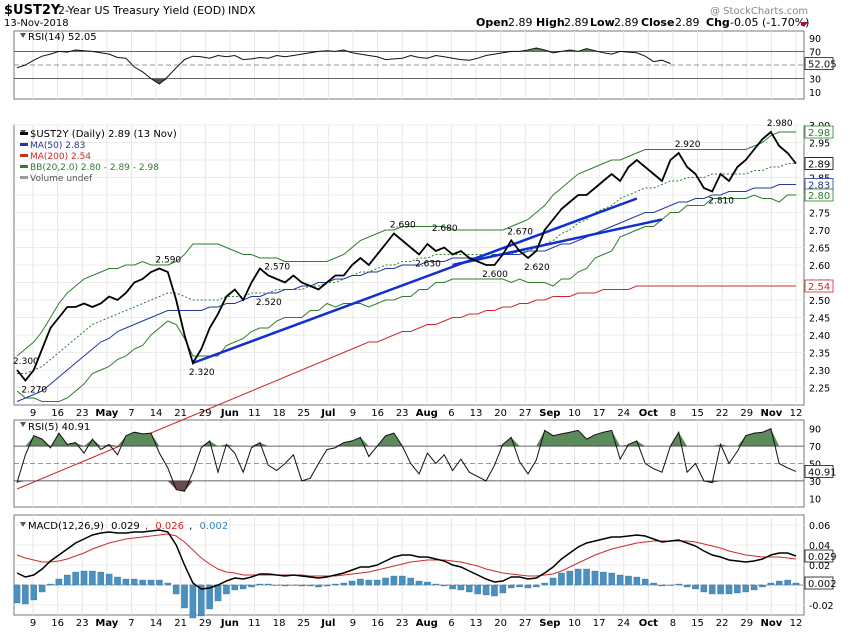  What do you see at coordinates (525, 413) in the screenshot?
I see `x-tick-label: 27` at bounding box center [525, 413].